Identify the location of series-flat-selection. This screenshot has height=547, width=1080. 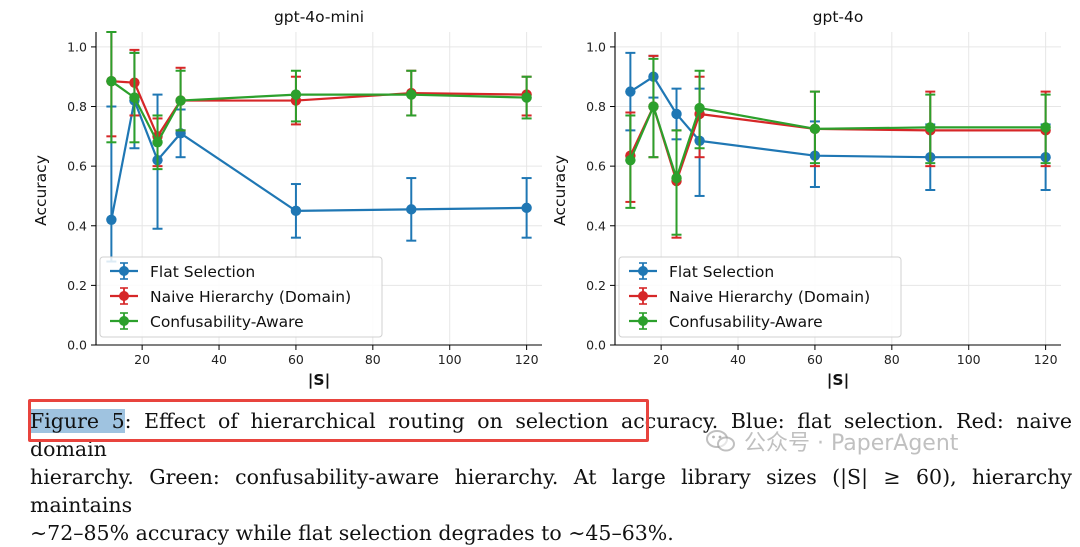
(838, 124).